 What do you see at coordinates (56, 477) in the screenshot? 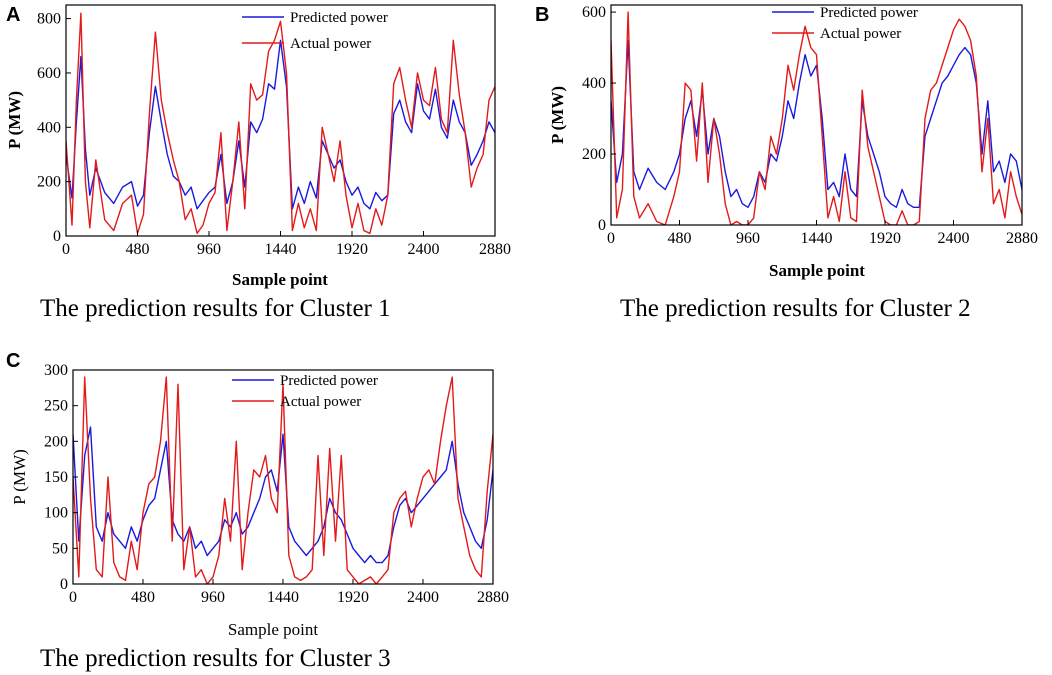
I see `y-tick-label: 150` at bounding box center [56, 477].